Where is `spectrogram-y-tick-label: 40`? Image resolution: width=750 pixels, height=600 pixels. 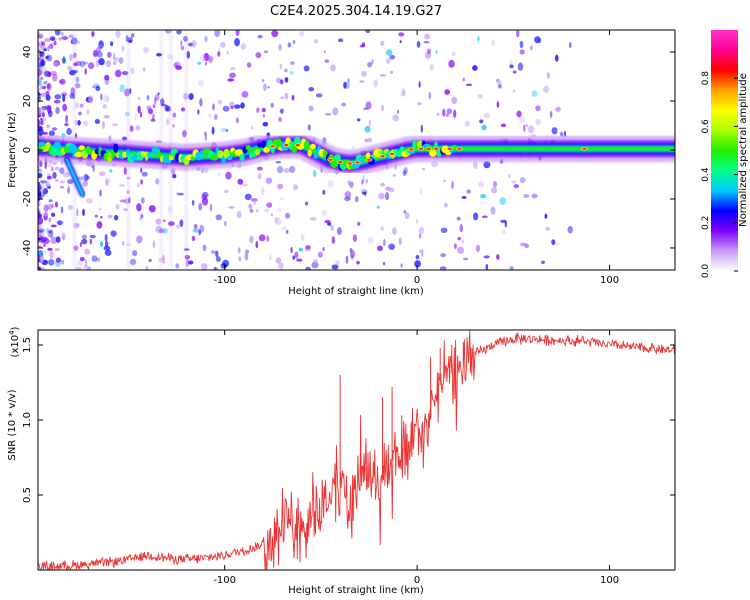
spectrogram-y-tick-label: 40 is located at coordinates (27, 52).